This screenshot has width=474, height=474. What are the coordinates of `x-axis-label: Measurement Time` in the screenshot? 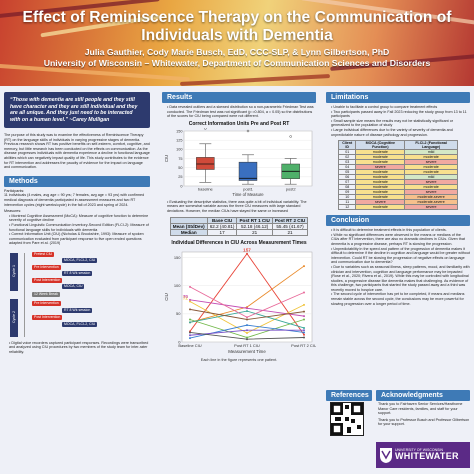 It's located at (247, 351).